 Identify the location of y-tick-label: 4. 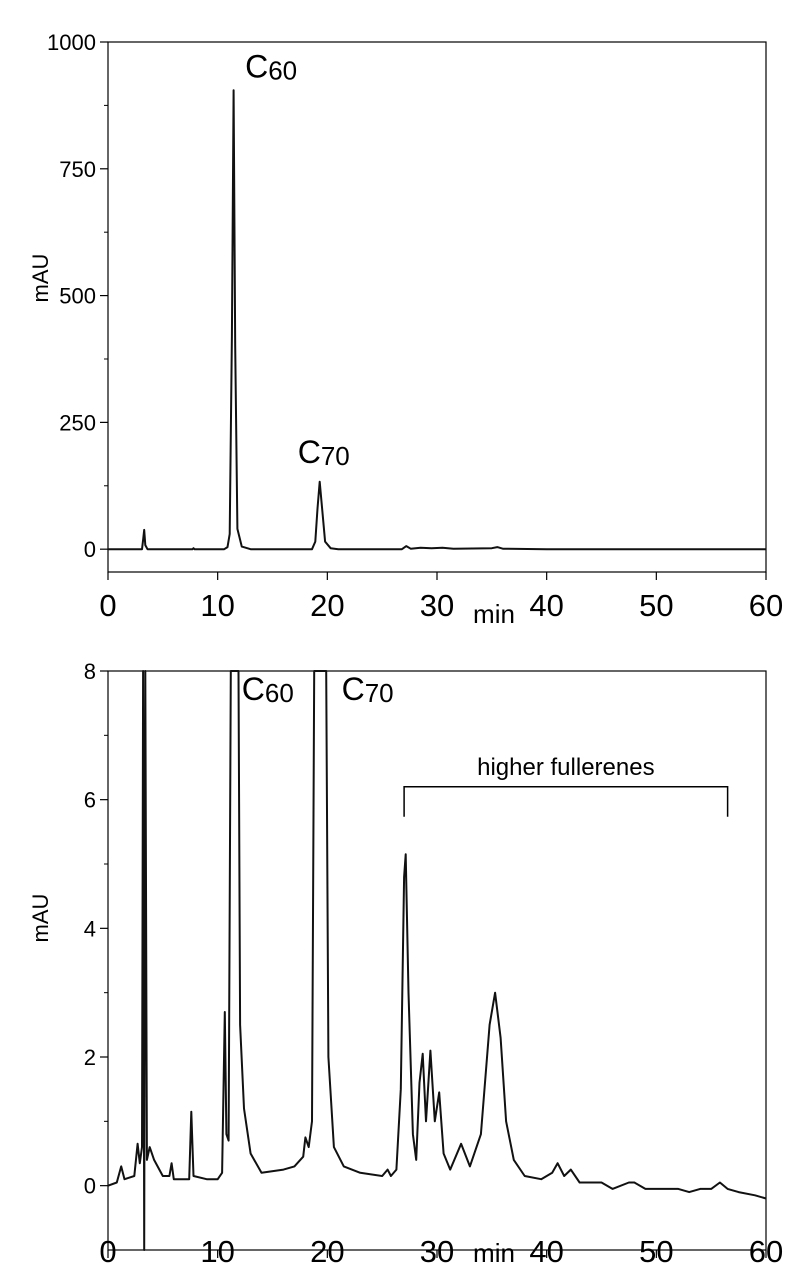
(90, 928).